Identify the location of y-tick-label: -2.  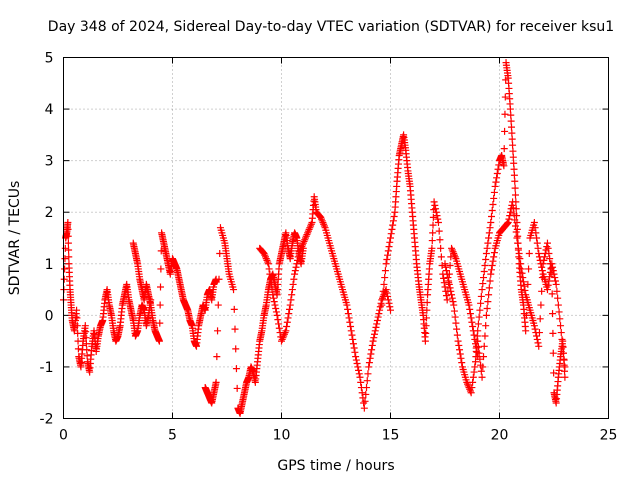
(47, 420).